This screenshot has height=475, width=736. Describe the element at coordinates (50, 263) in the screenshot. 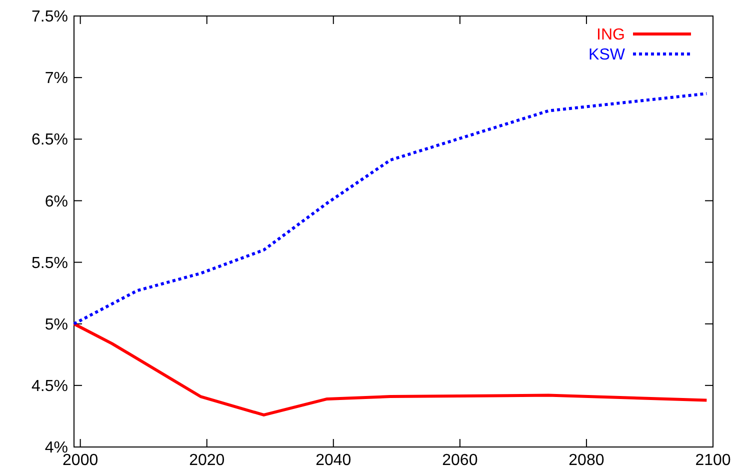

I see `y-tick-label: 5.5%` at that location.